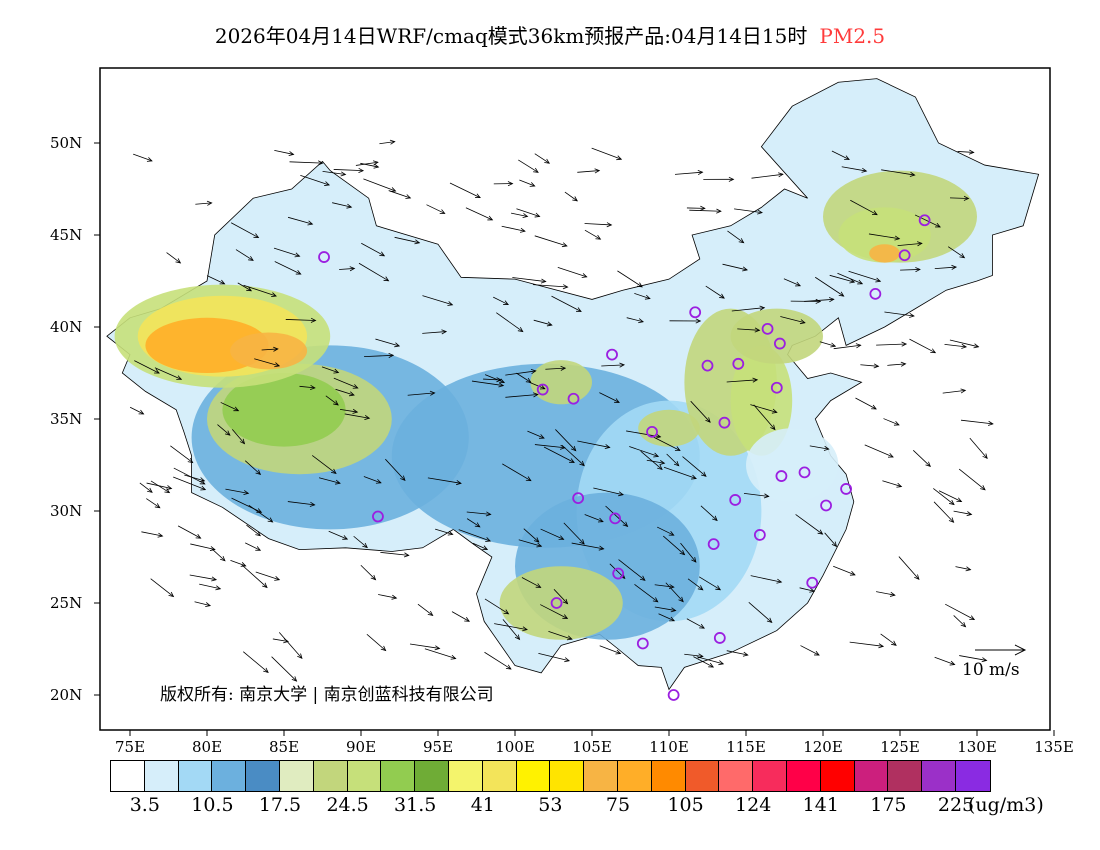 This screenshot has height=850, width=1100. I want to click on colorbar-label: 225, so click(956, 805).